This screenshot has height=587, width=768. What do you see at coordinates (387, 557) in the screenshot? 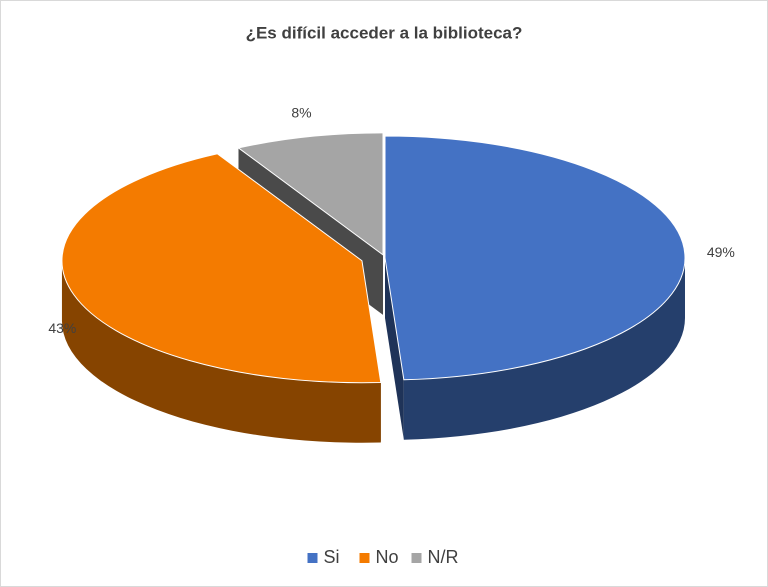
I see `legend-label: No` at bounding box center [387, 557].